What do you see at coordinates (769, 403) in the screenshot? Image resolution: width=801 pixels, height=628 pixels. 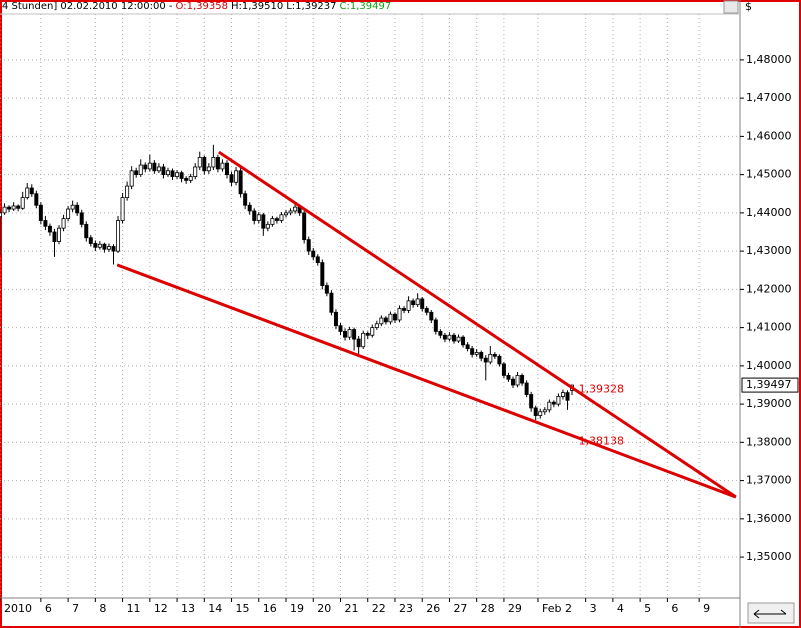 I see `y-tick-label: 1,39000` at bounding box center [769, 403].